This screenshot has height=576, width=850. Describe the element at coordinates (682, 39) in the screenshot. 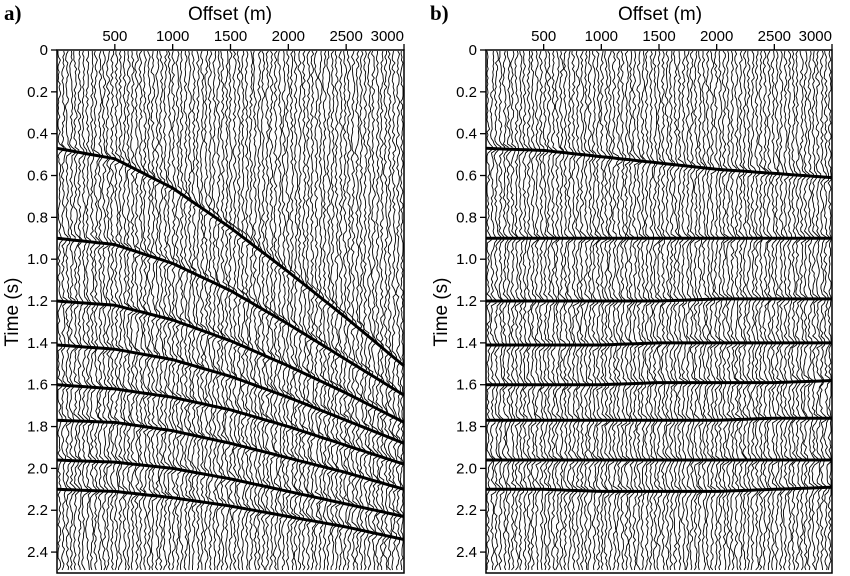

I see `panel-b-x-ticks: 500 1000 1500 2000 2500 3000` at that location.